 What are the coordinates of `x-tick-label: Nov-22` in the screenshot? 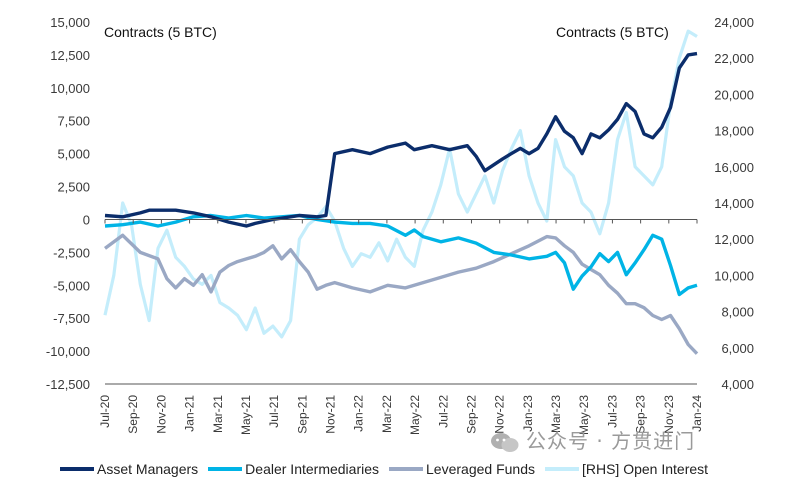 It's located at (500, 414).